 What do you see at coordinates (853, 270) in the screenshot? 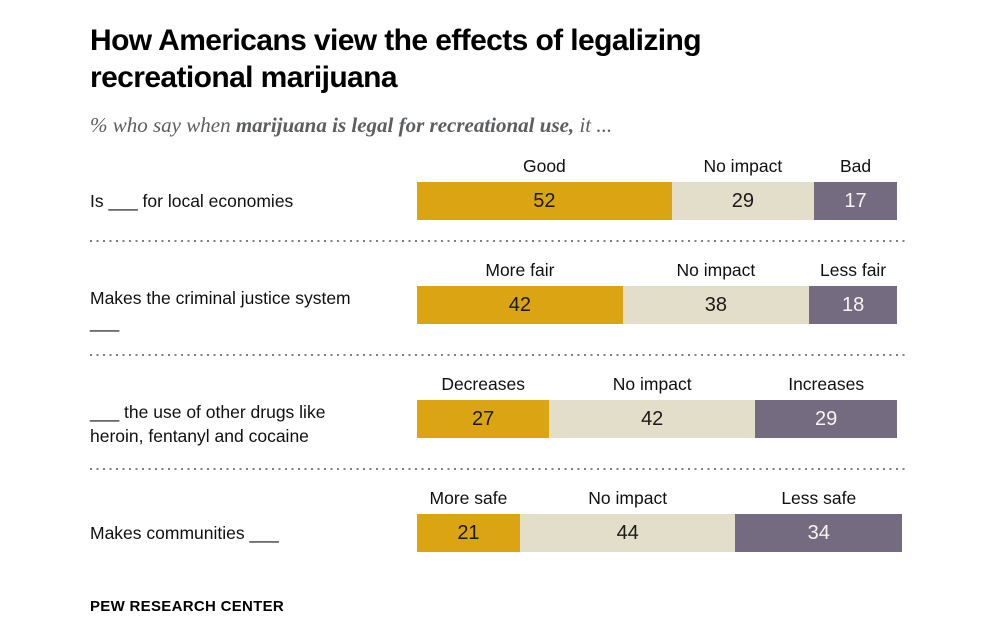
I see `segment-header-label: Less fair` at bounding box center [853, 270].